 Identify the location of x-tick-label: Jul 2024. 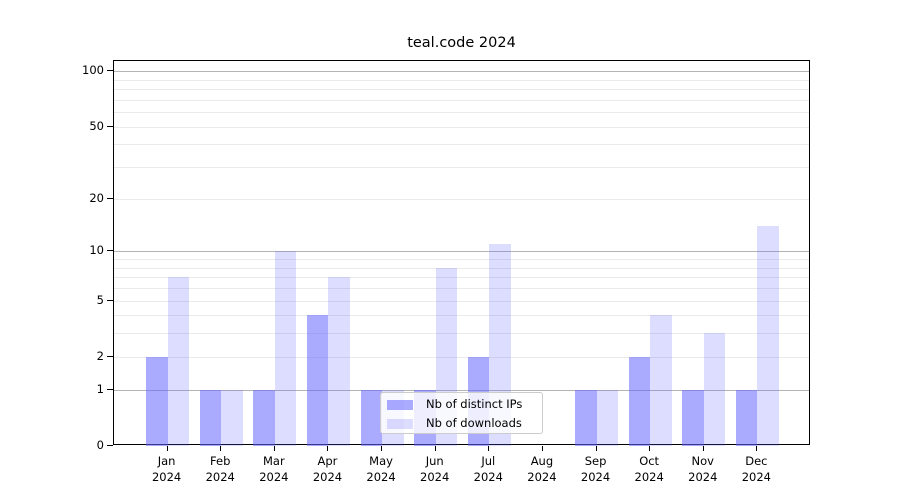
(488, 469).